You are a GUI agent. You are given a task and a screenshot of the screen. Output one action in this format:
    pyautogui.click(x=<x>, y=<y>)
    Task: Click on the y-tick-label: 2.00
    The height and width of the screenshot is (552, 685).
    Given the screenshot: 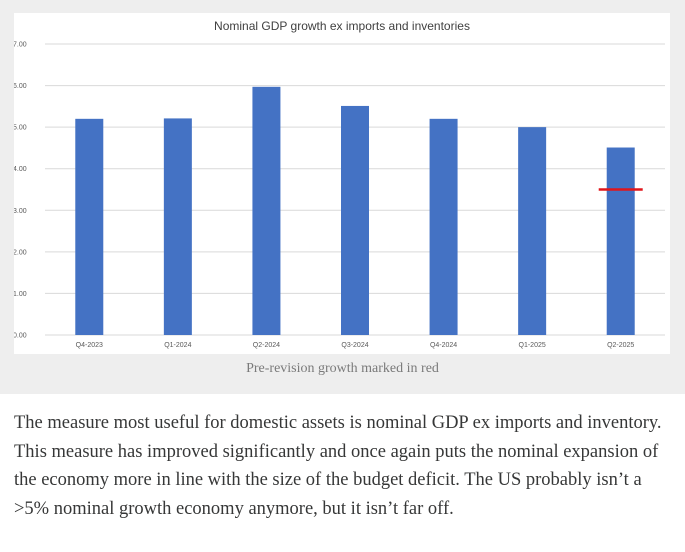 What is the action you would take?
    pyautogui.click(x=20, y=252)
    